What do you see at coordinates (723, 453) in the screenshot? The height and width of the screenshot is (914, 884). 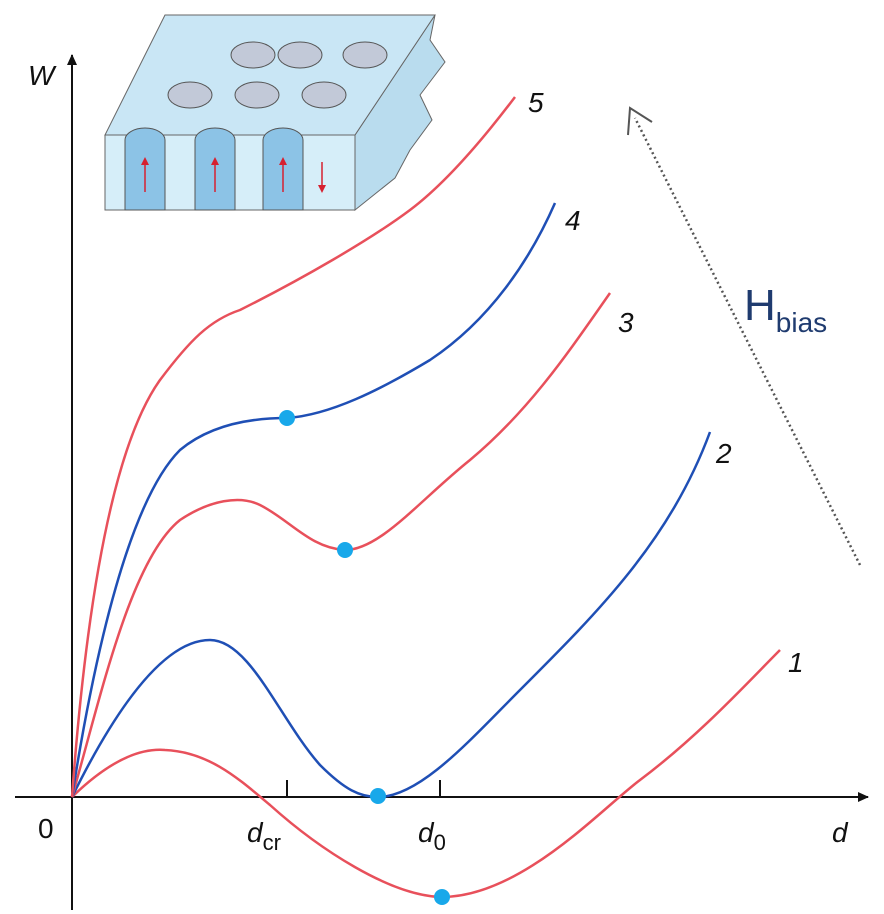 I see `curve-label: 2` at bounding box center [723, 453].